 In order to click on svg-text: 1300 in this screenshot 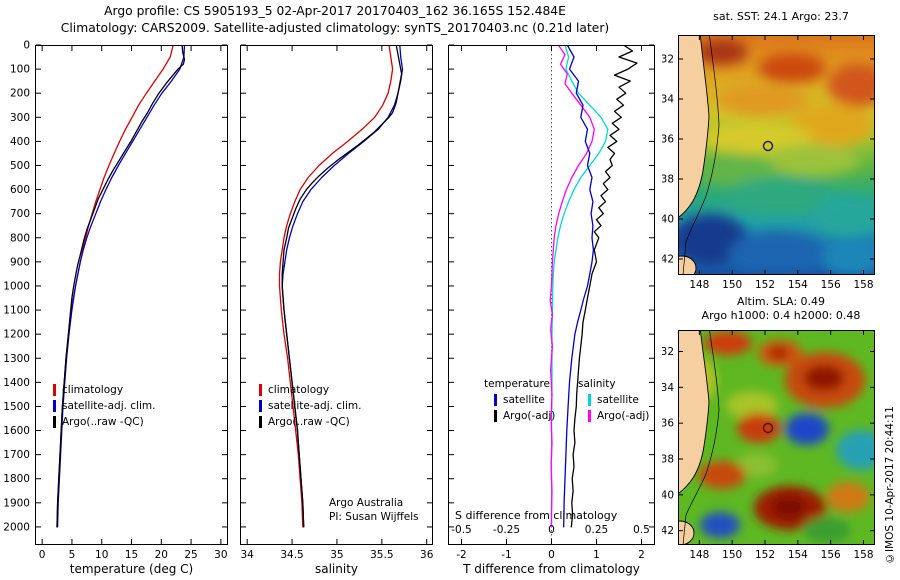, I will do `click(16, 359)`.